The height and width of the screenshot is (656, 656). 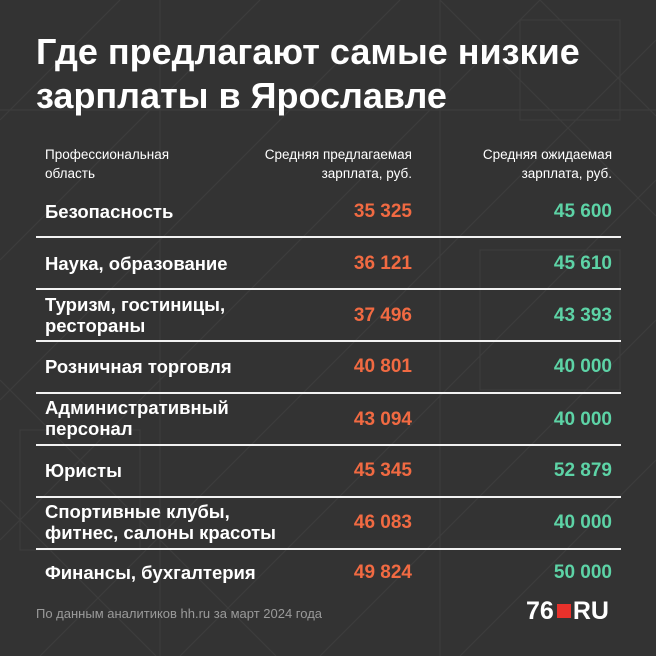 What do you see at coordinates (540, 611) in the screenshot?
I see `logo-number: 76` at bounding box center [540, 611].